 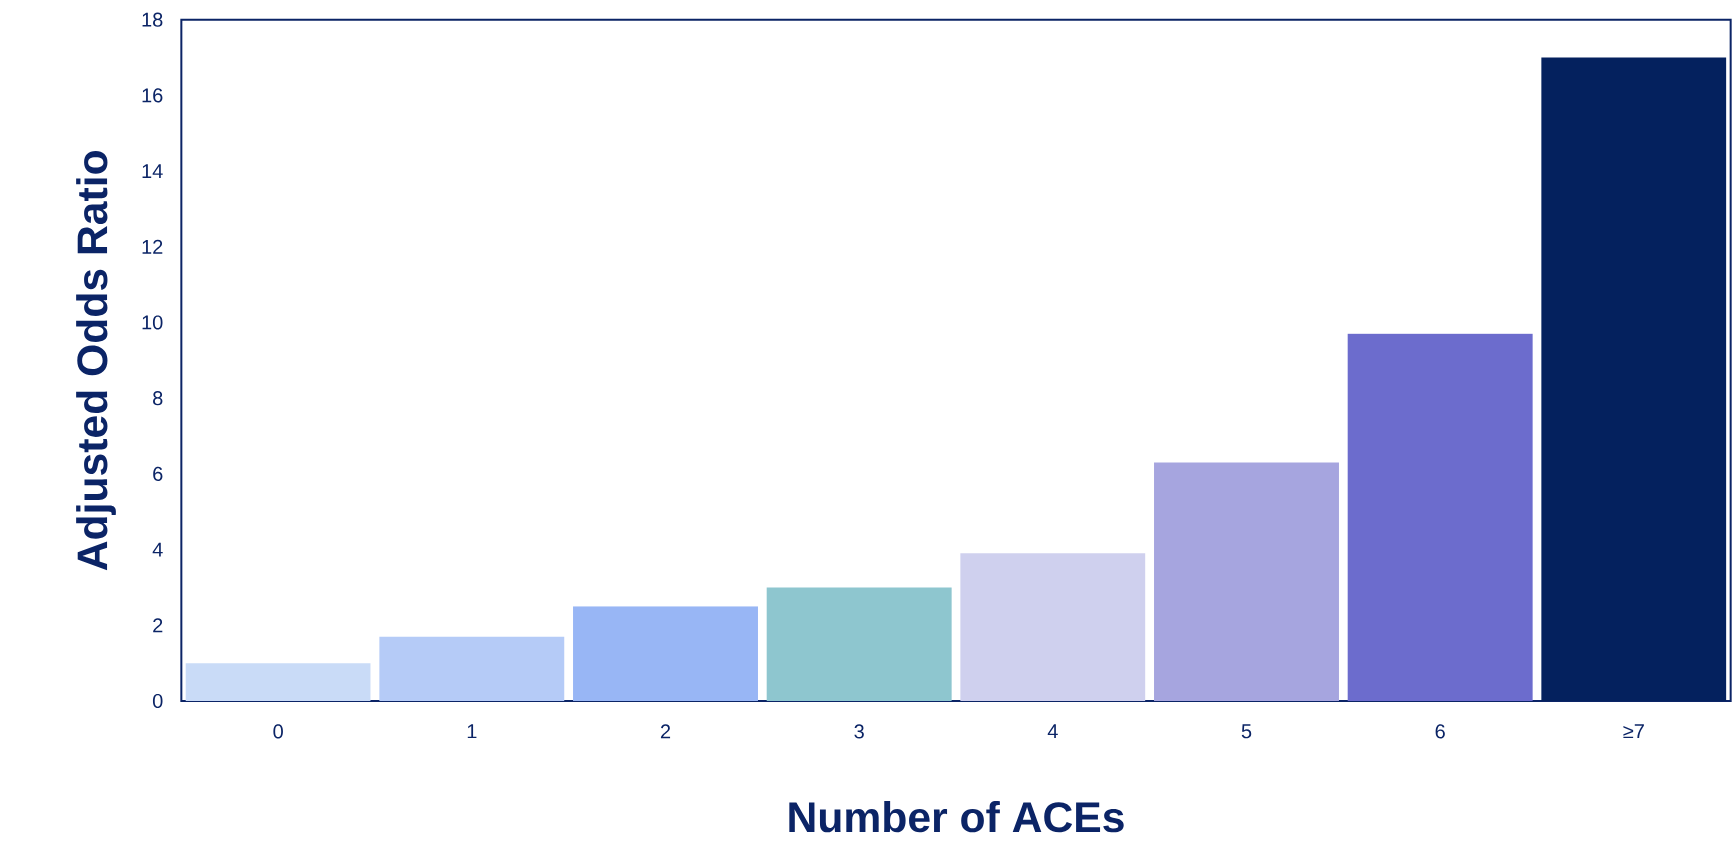 What do you see at coordinates (859, 731) in the screenshot?
I see `x-tick-label: 3` at bounding box center [859, 731].